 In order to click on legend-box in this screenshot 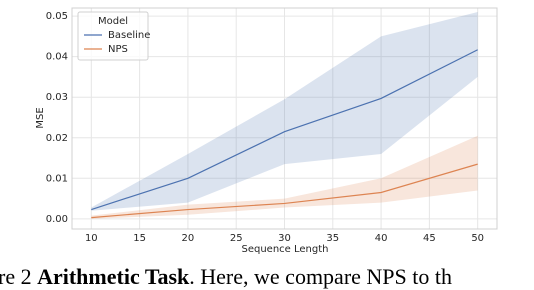, I will do `click(113, 36)`.